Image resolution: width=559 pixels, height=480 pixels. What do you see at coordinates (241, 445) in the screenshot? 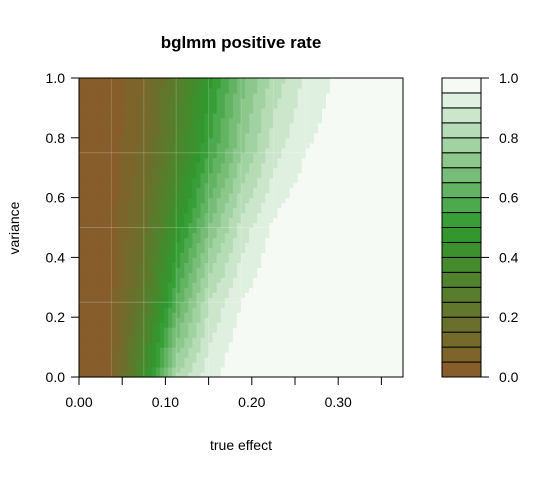
I see `x-axis-label: true effect` at bounding box center [241, 445].